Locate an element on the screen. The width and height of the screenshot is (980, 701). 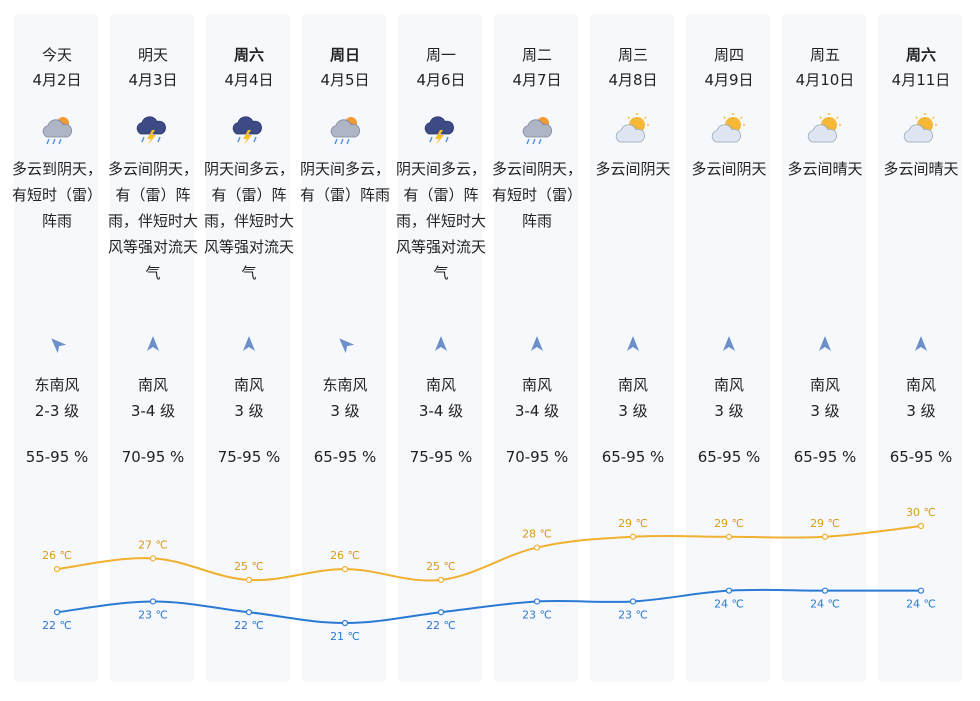
high-temp-line is located at coordinates (489, 553).